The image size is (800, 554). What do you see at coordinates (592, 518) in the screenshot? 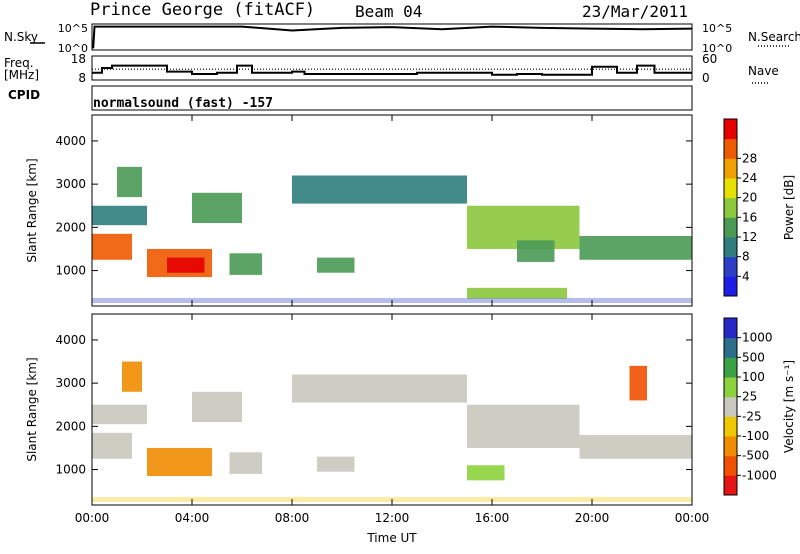
I see `time-xtick-label: 20:00` at bounding box center [592, 518].